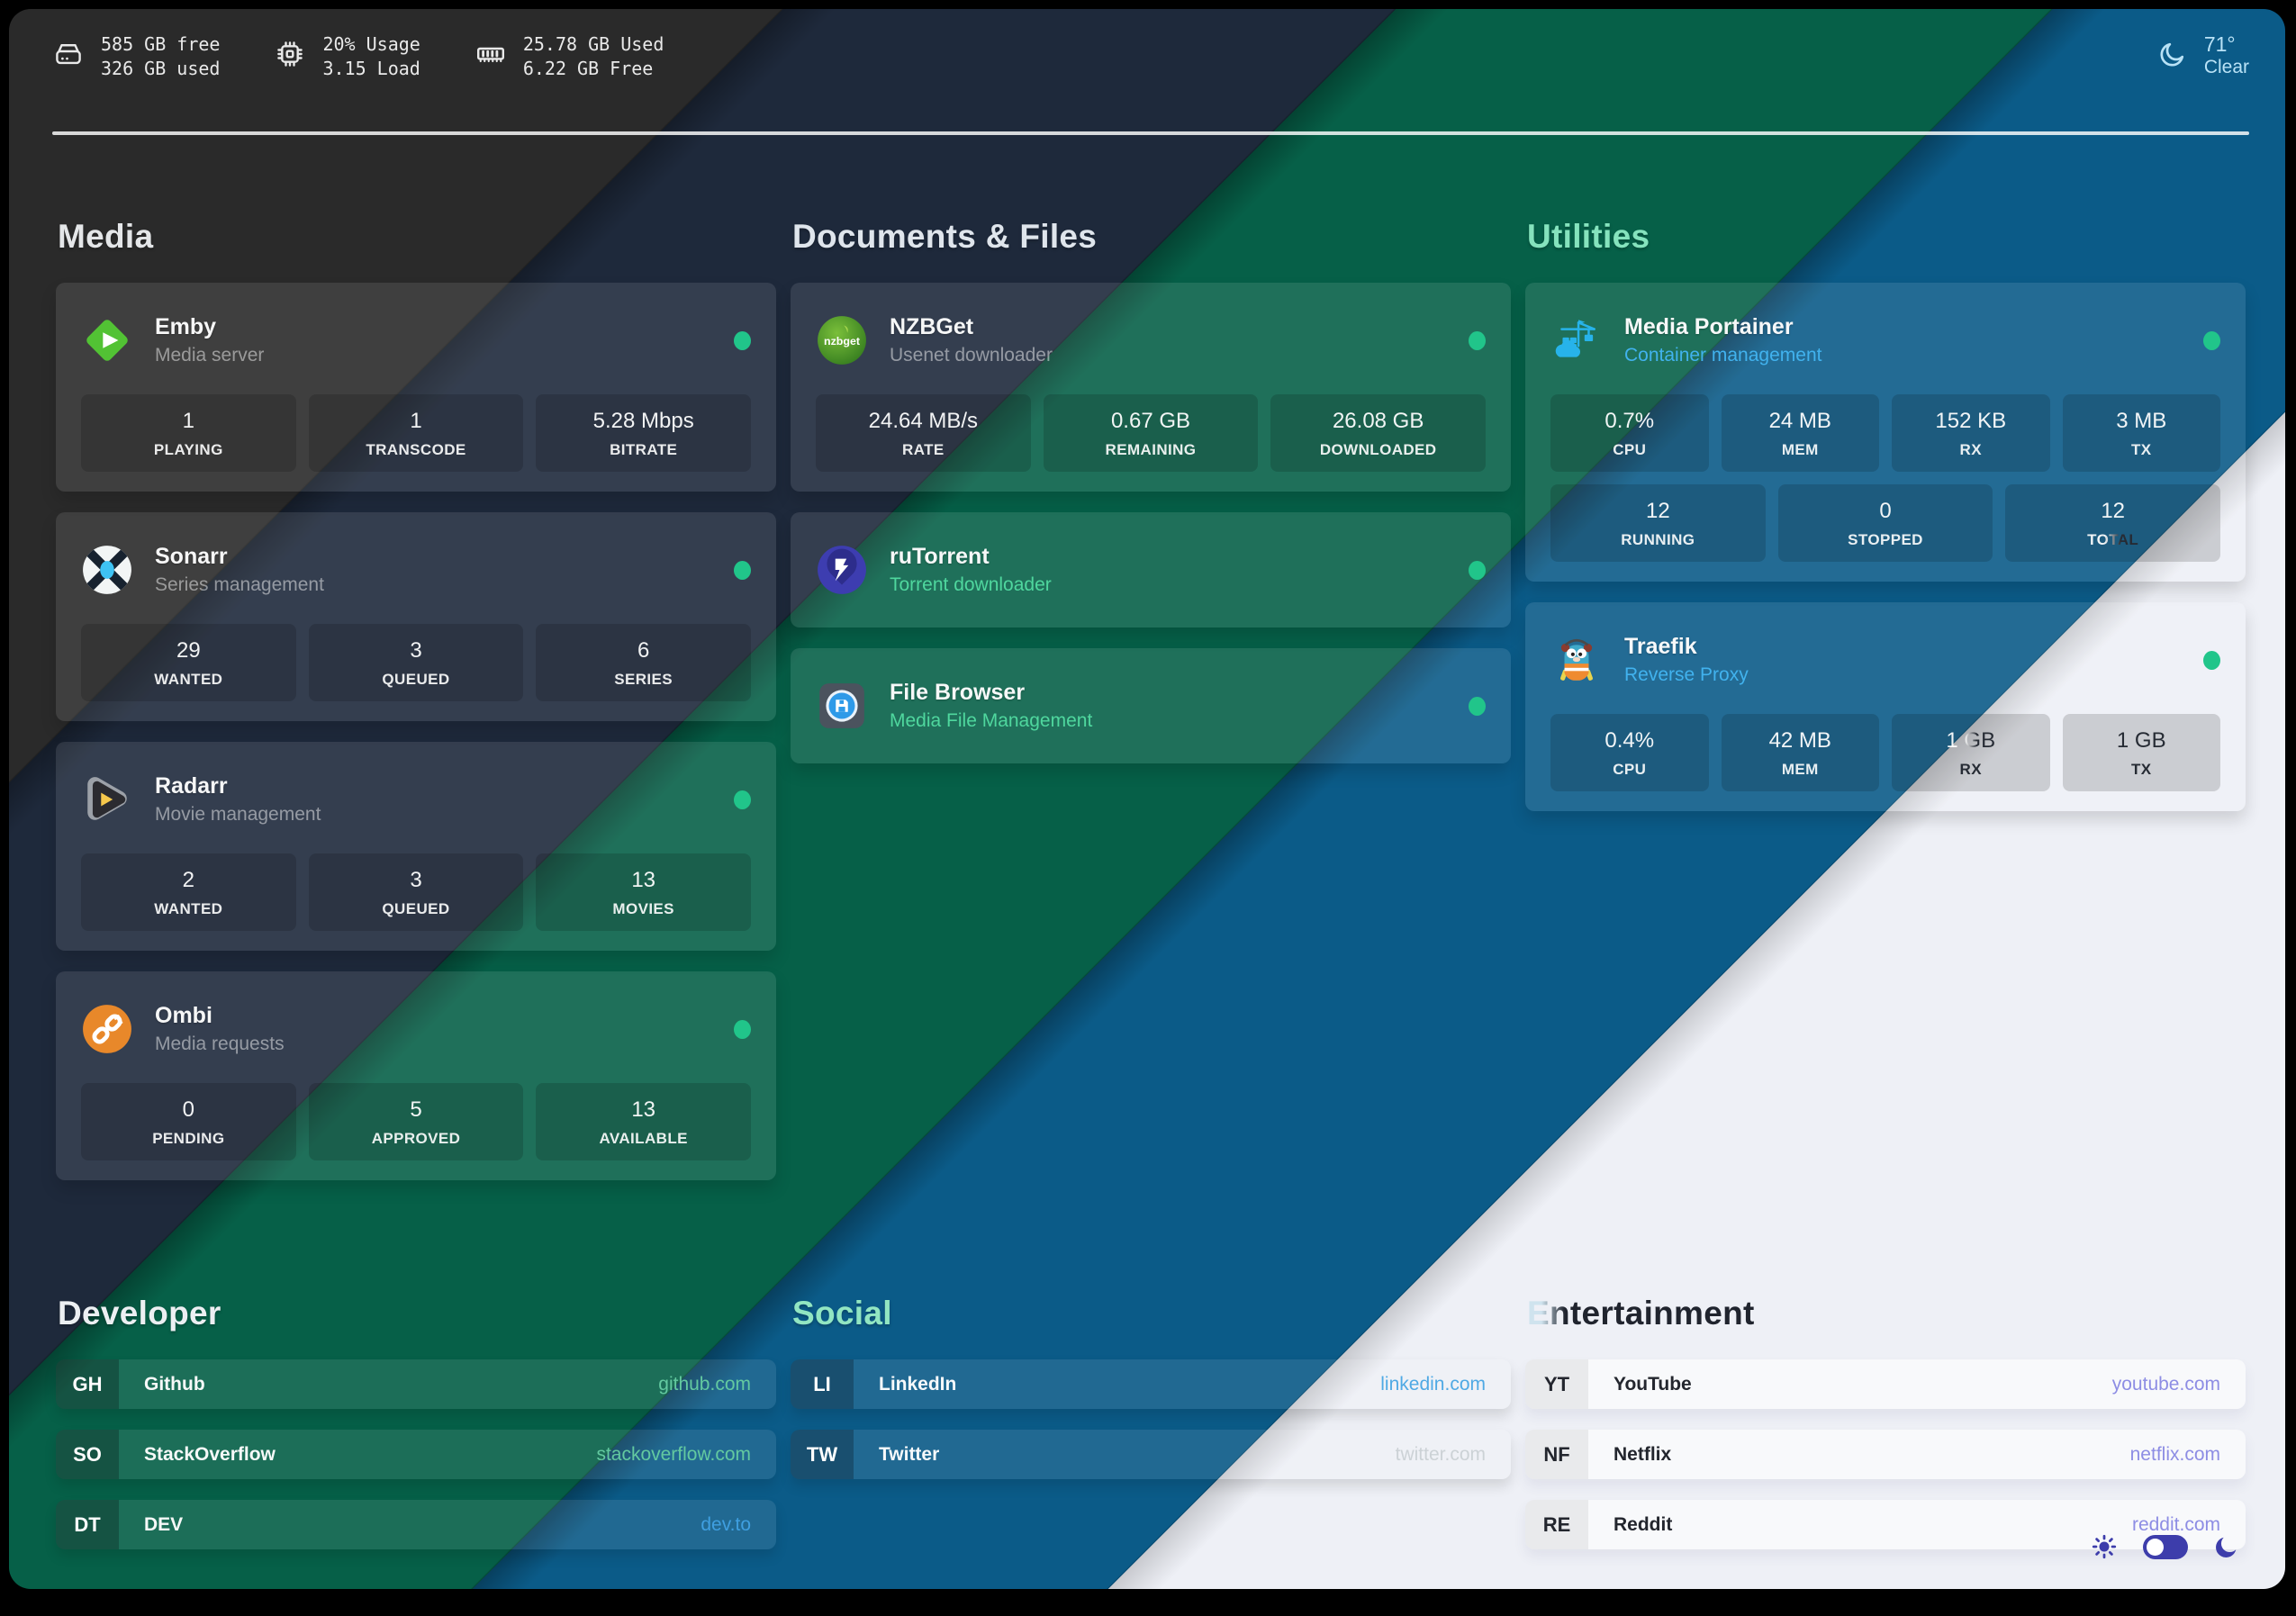  I want to click on traefik-icon, so click(1577, 660).